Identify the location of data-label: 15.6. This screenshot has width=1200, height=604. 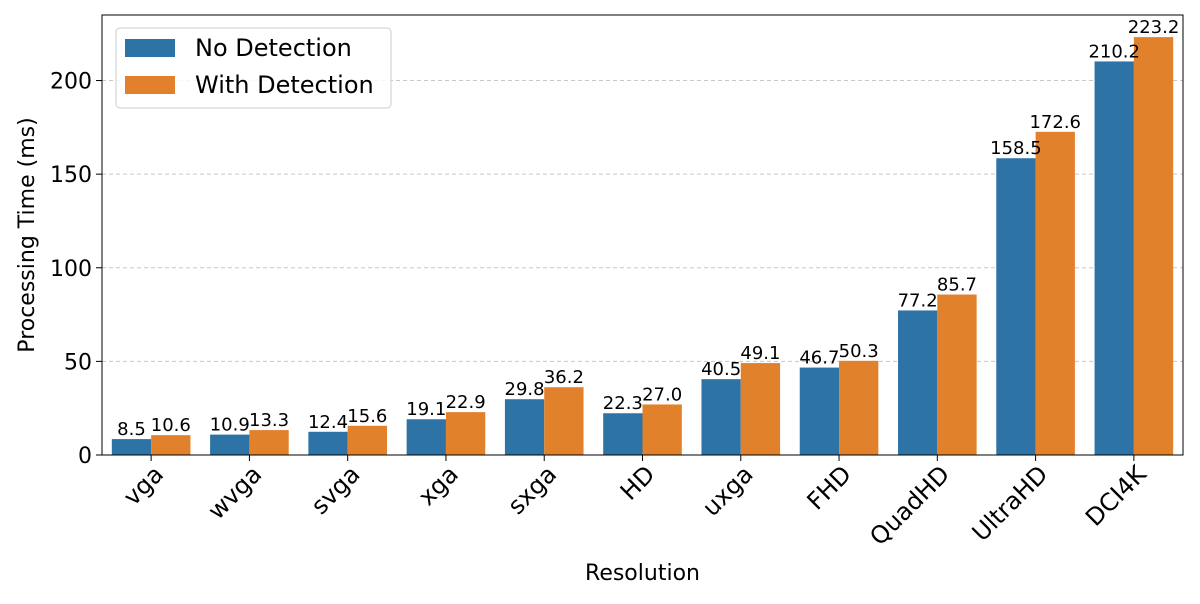
(367, 416).